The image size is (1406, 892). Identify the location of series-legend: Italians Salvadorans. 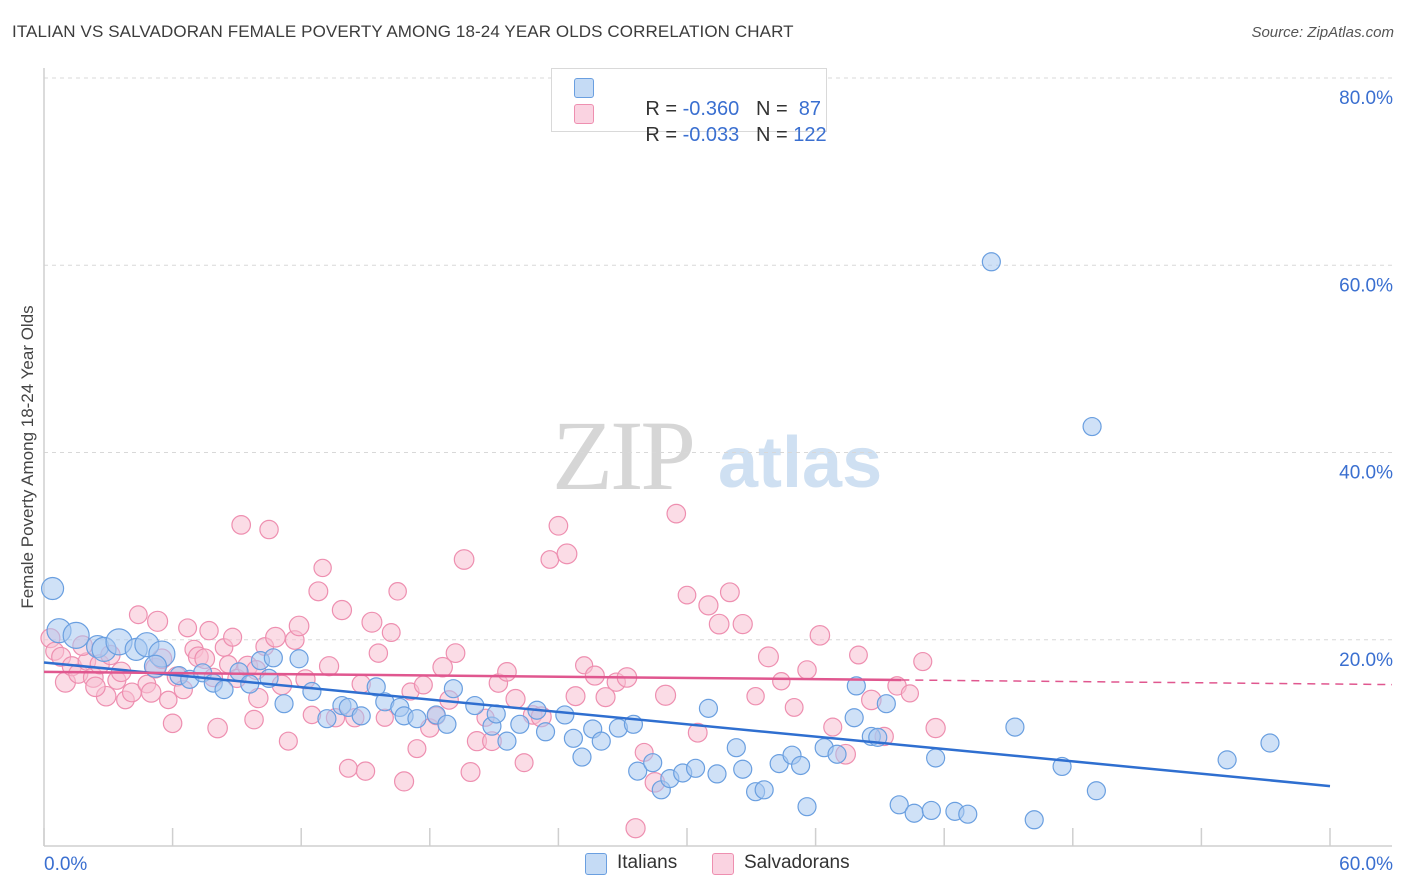
(703, 865).